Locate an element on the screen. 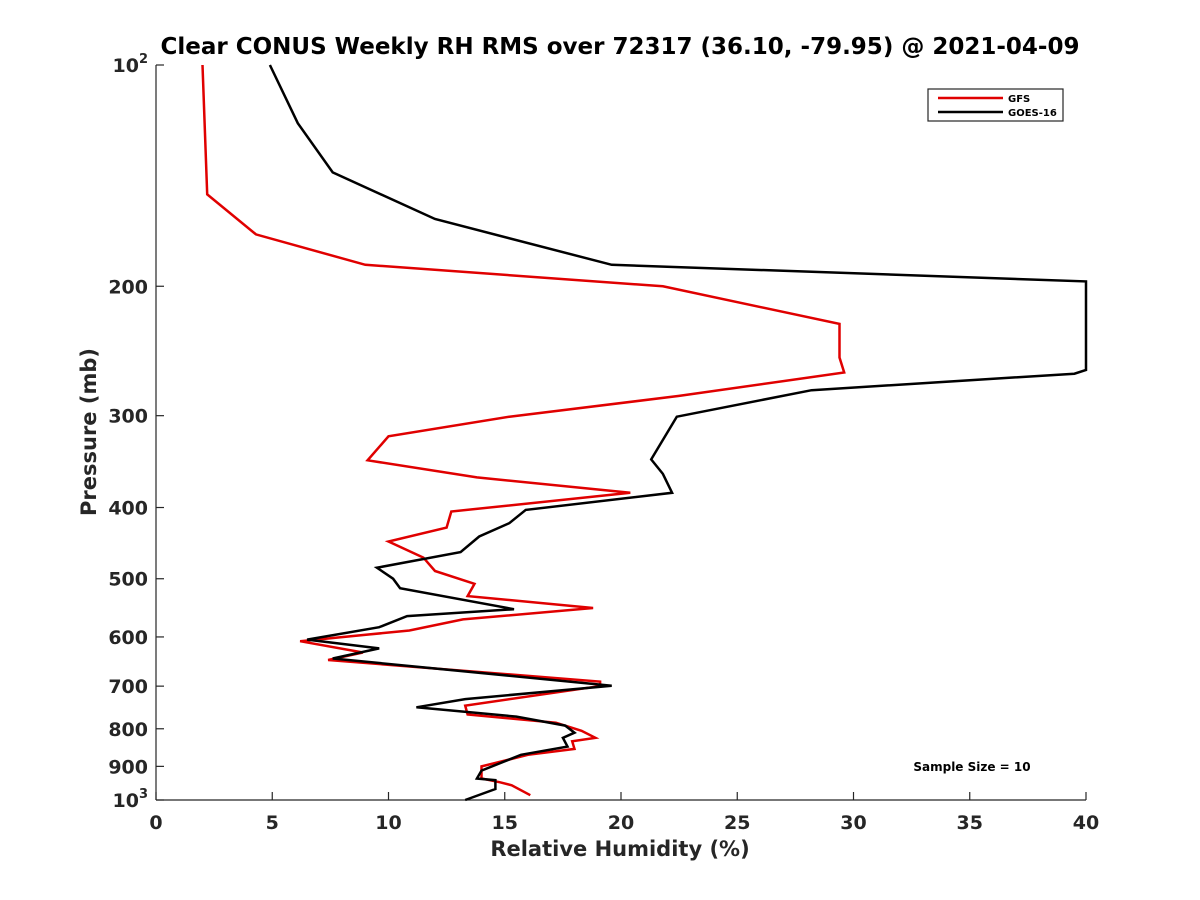  x-tick-label: 25 is located at coordinates (737, 823).